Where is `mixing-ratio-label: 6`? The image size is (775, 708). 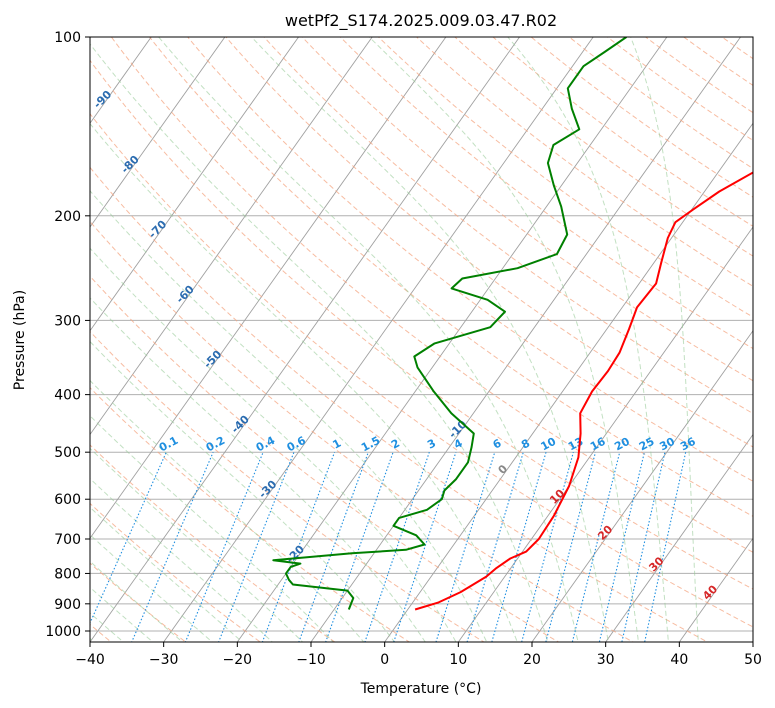
mixing-ratio-label: 6 is located at coordinates (497, 443).